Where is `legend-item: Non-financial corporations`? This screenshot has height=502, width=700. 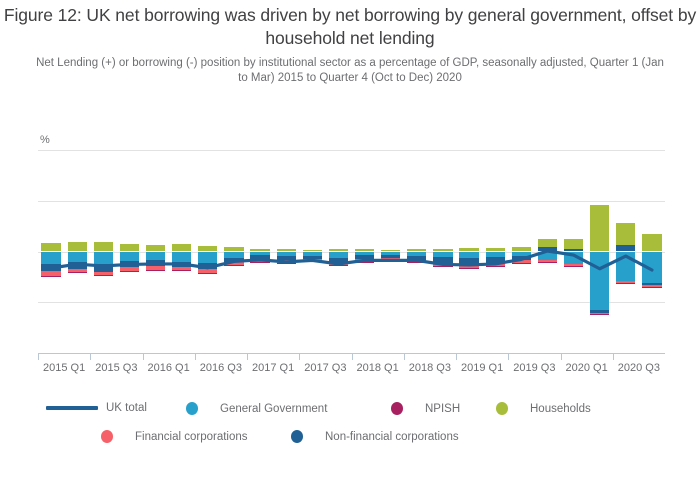 legend-item: Non-financial corporations is located at coordinates (375, 436).